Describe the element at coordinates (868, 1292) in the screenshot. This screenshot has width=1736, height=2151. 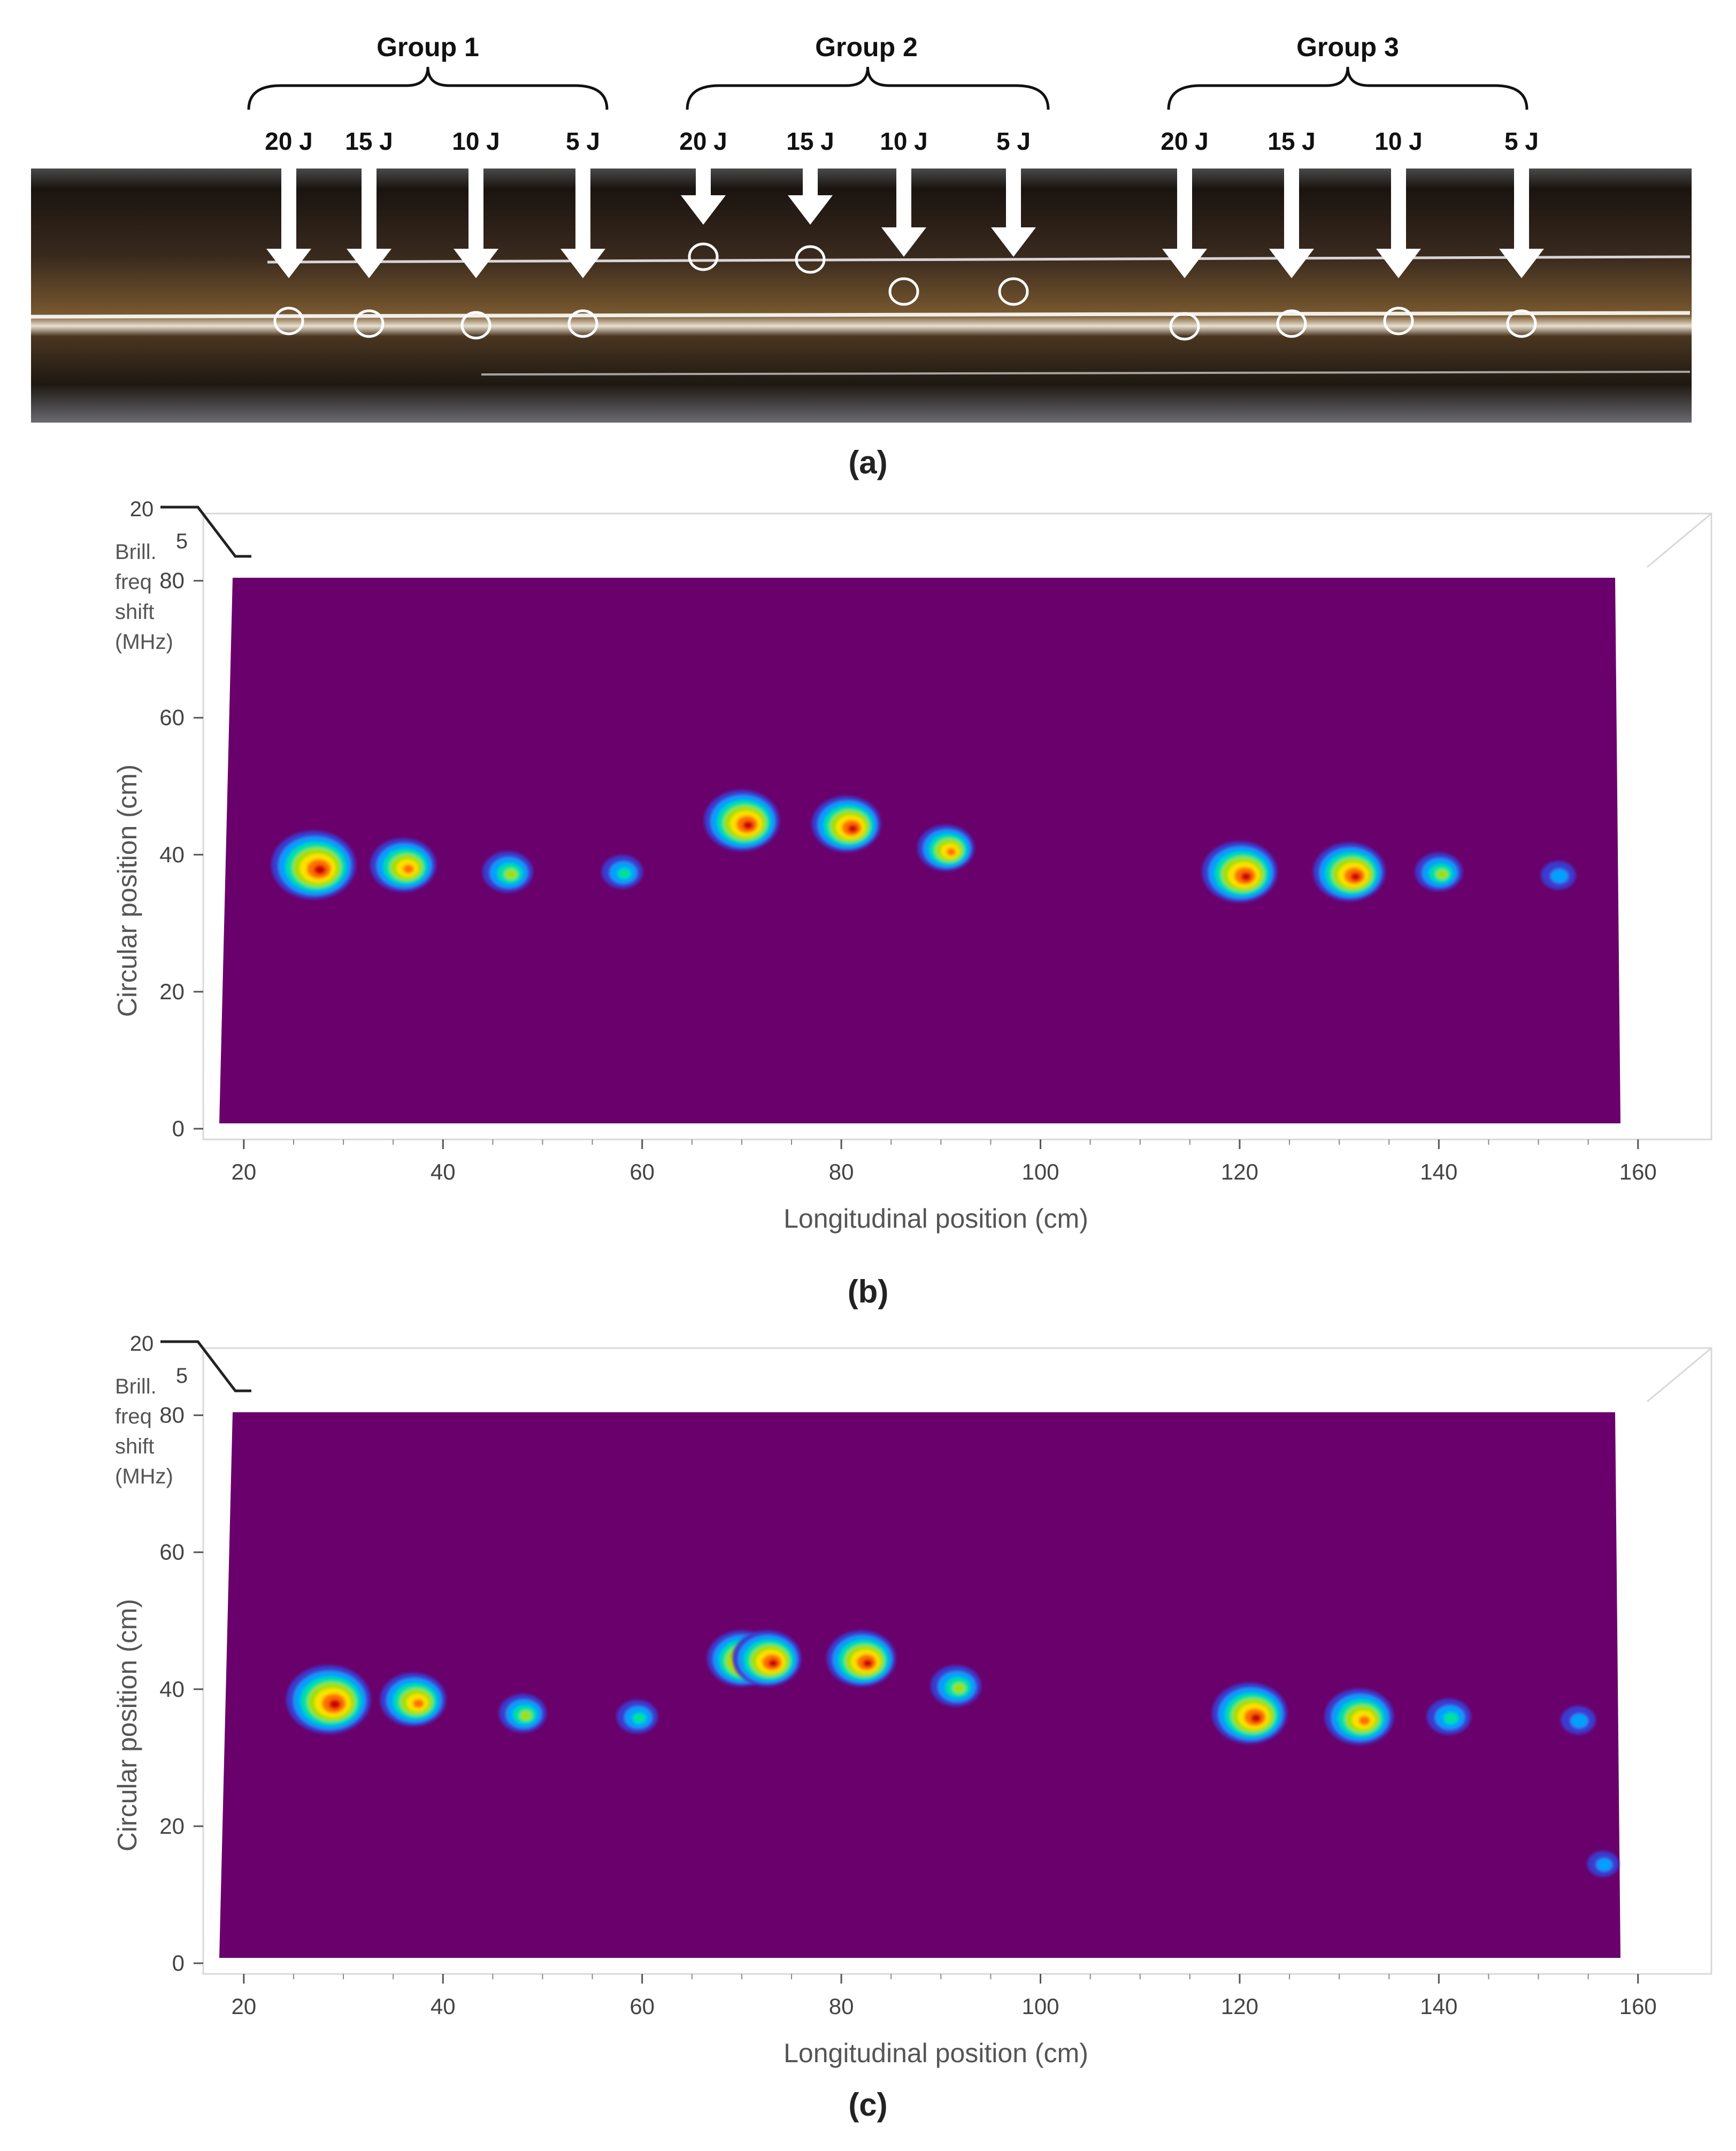
I see `panel-label-b: (b)` at that location.